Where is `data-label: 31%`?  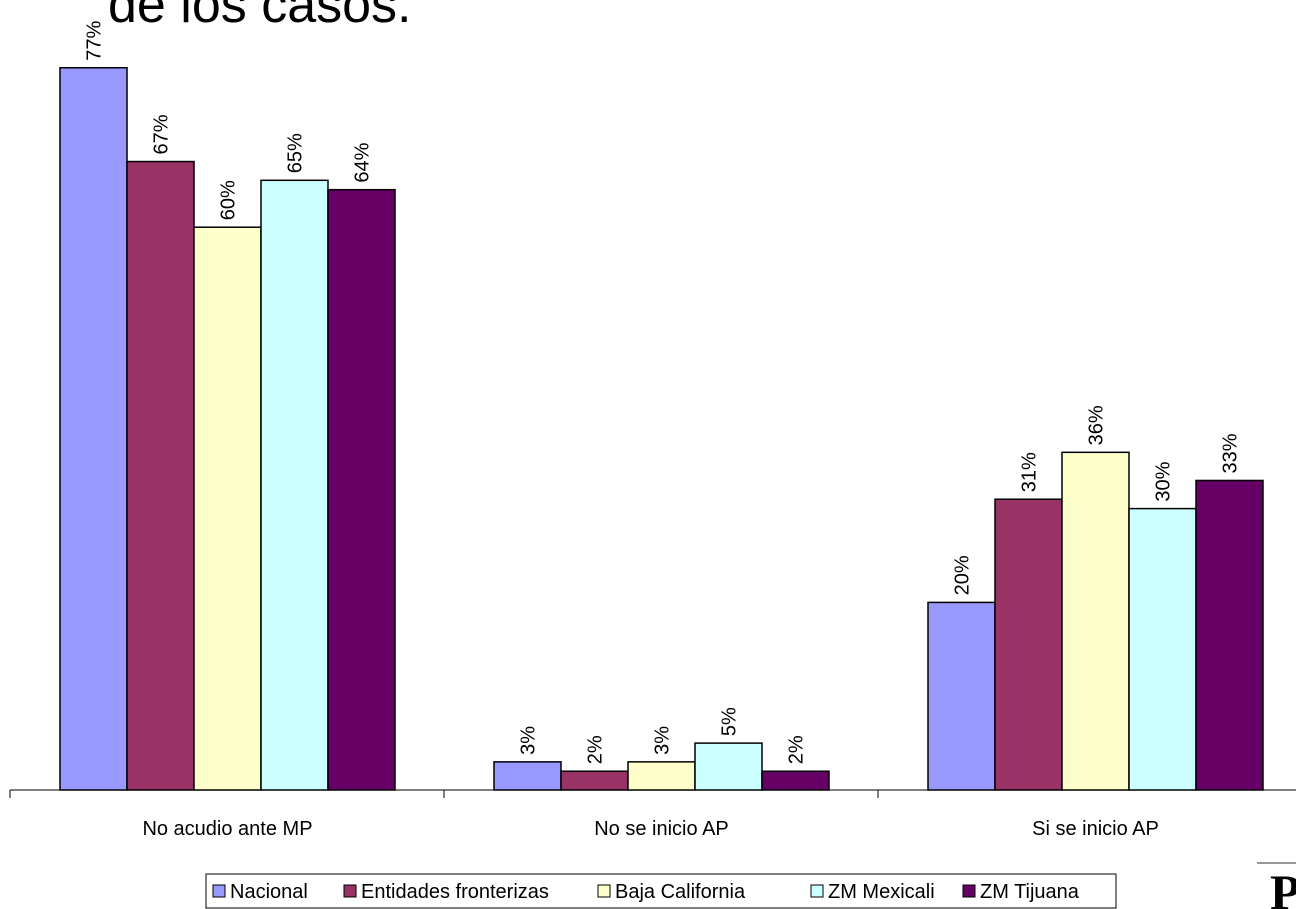
data-label: 31% is located at coordinates (1030, 472).